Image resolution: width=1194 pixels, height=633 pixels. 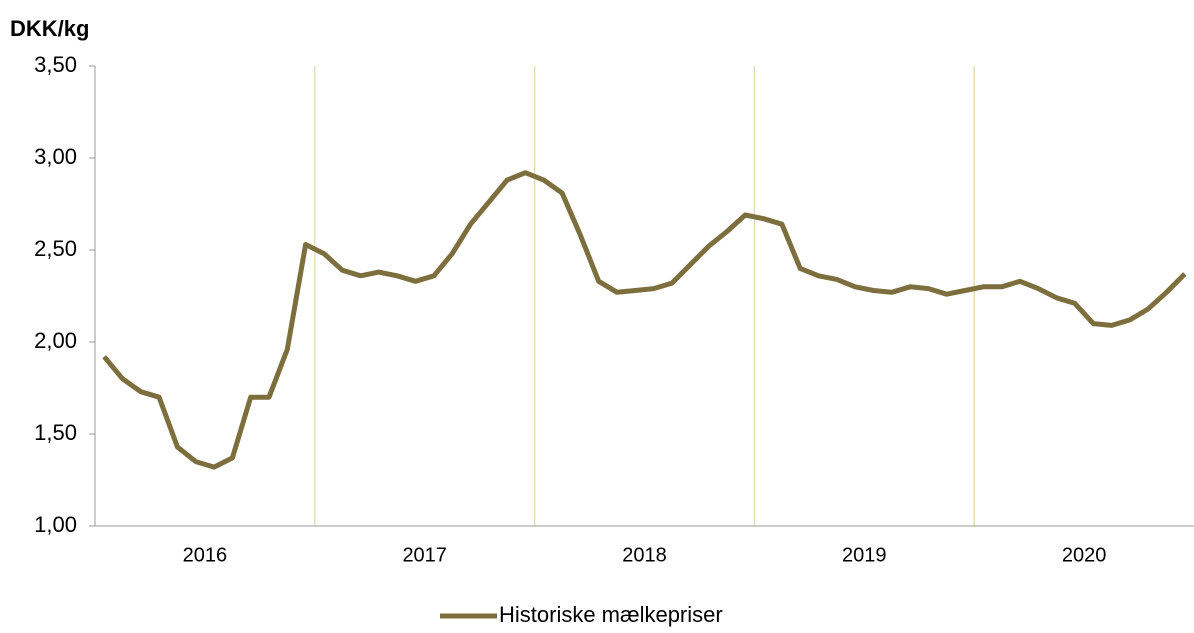 I want to click on x-tick-label: 2019, so click(x=864, y=555).